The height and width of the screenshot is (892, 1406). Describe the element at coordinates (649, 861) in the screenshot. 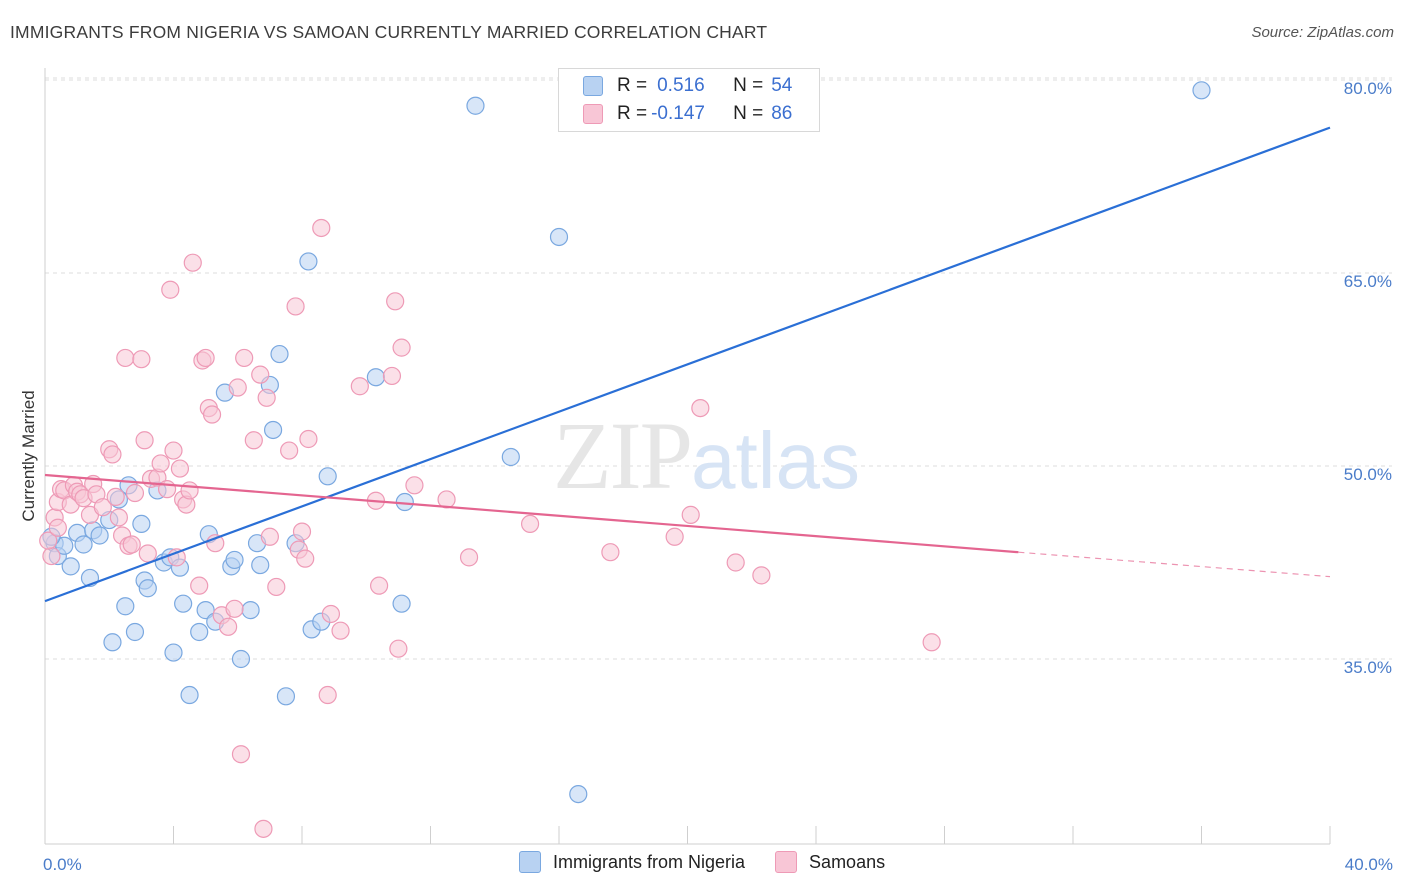

I see `series-legend-label-nigeria: Immigrants from Nigeria` at that location.